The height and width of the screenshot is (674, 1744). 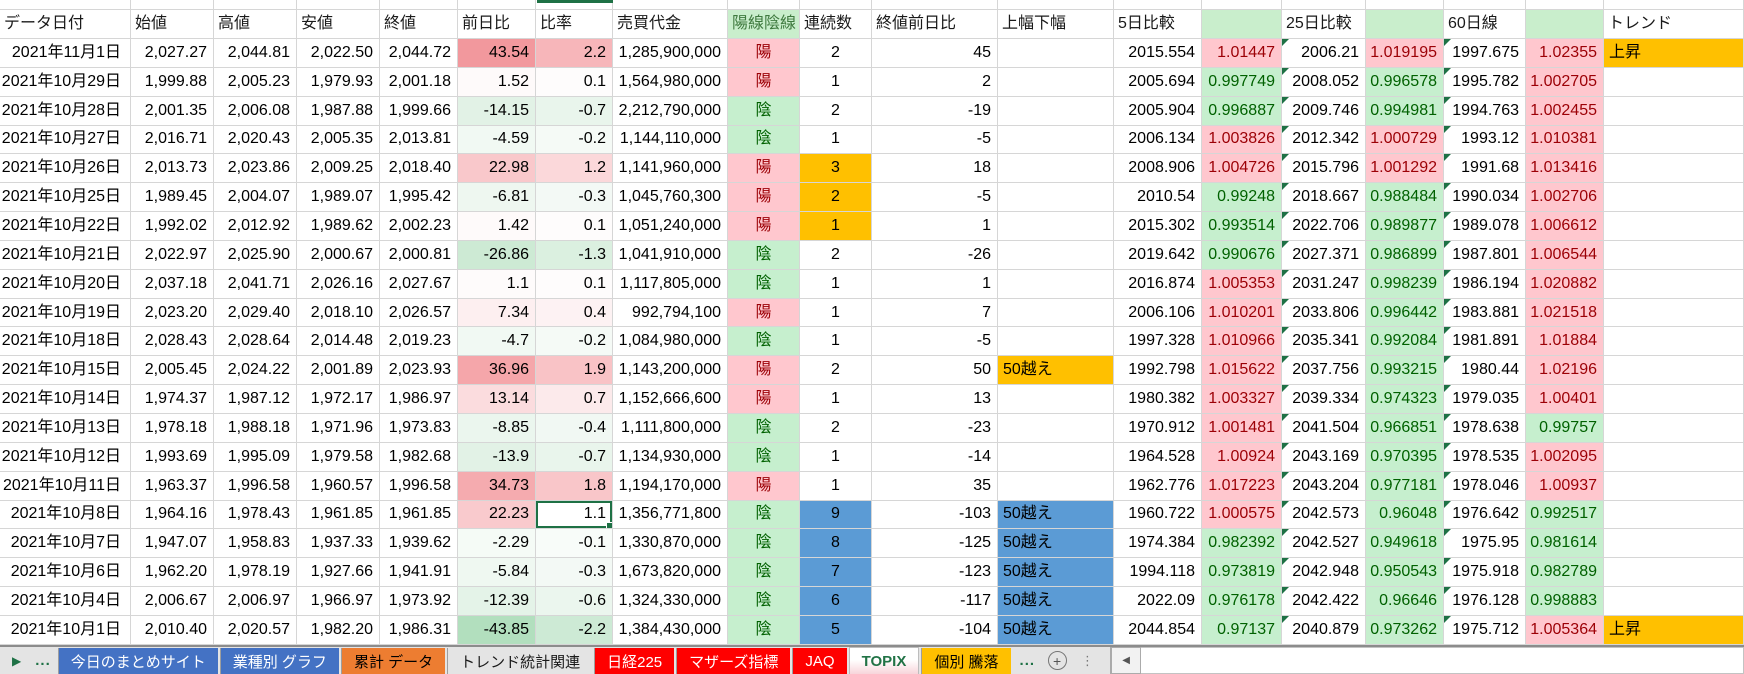 I want to click on cell-date: 2021年10月18日, so click(x=65, y=342).